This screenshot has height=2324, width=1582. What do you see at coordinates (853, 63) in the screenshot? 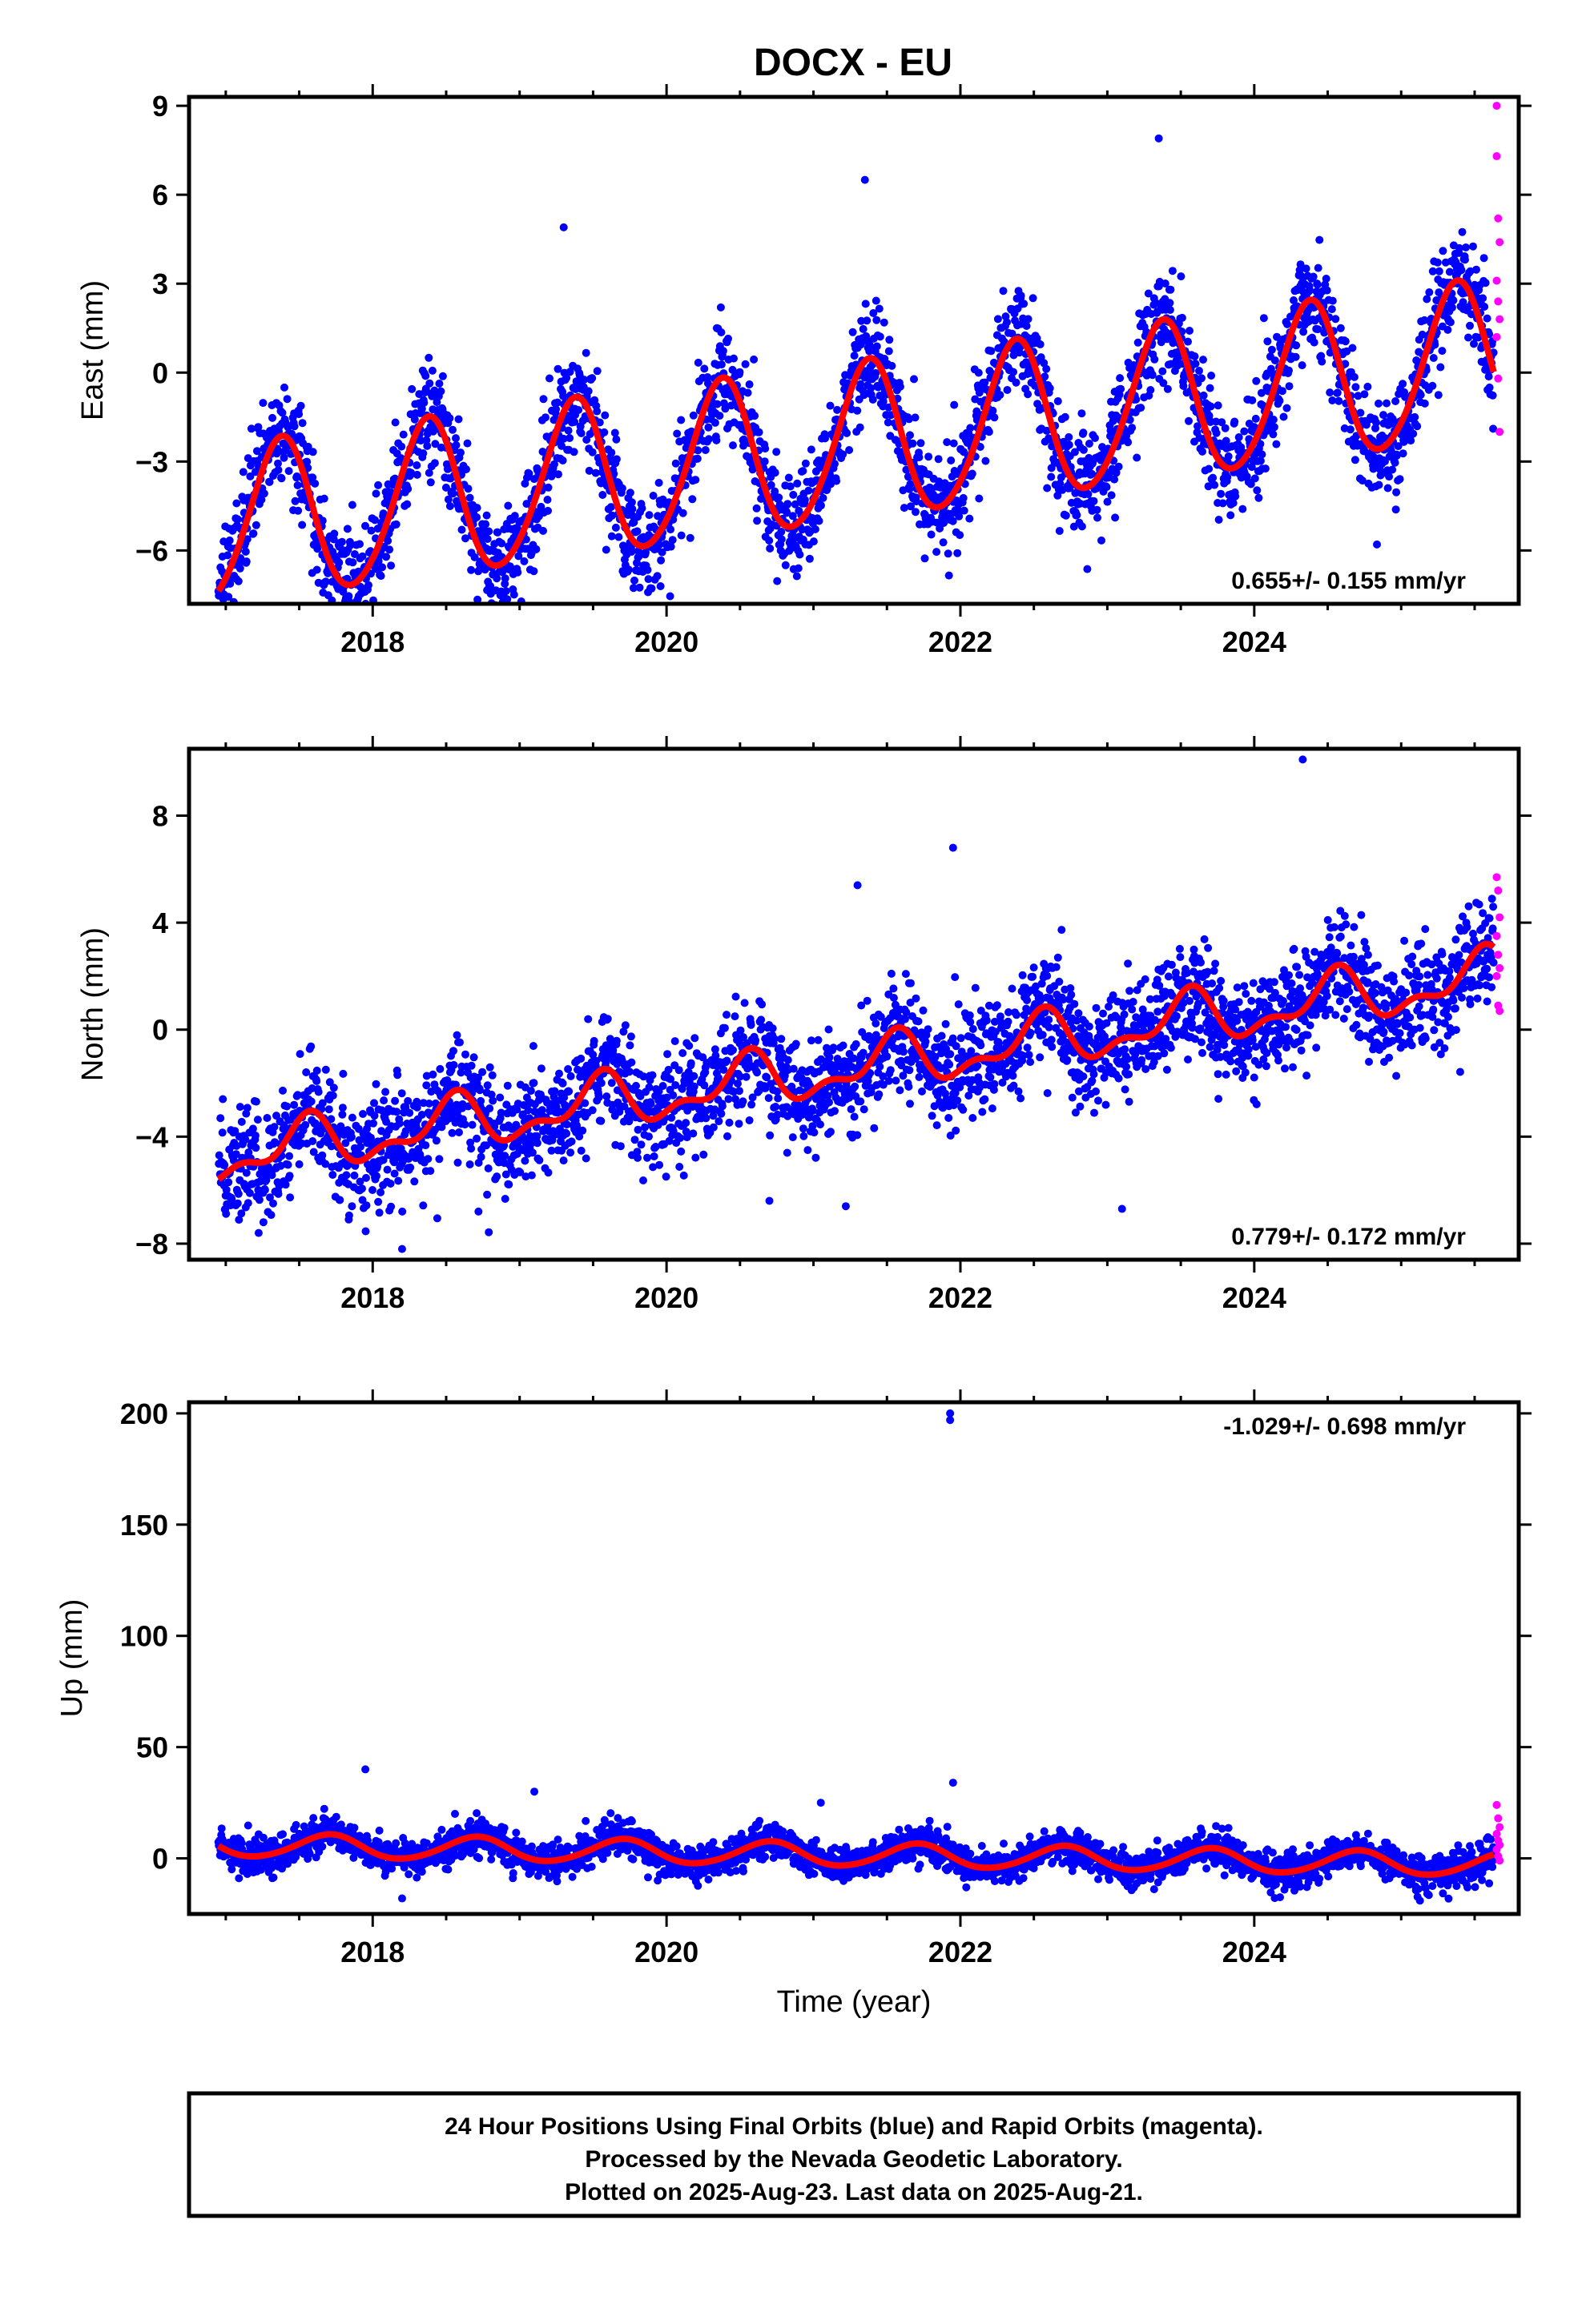
I see `chart-title: DOCX - EU` at bounding box center [853, 63].